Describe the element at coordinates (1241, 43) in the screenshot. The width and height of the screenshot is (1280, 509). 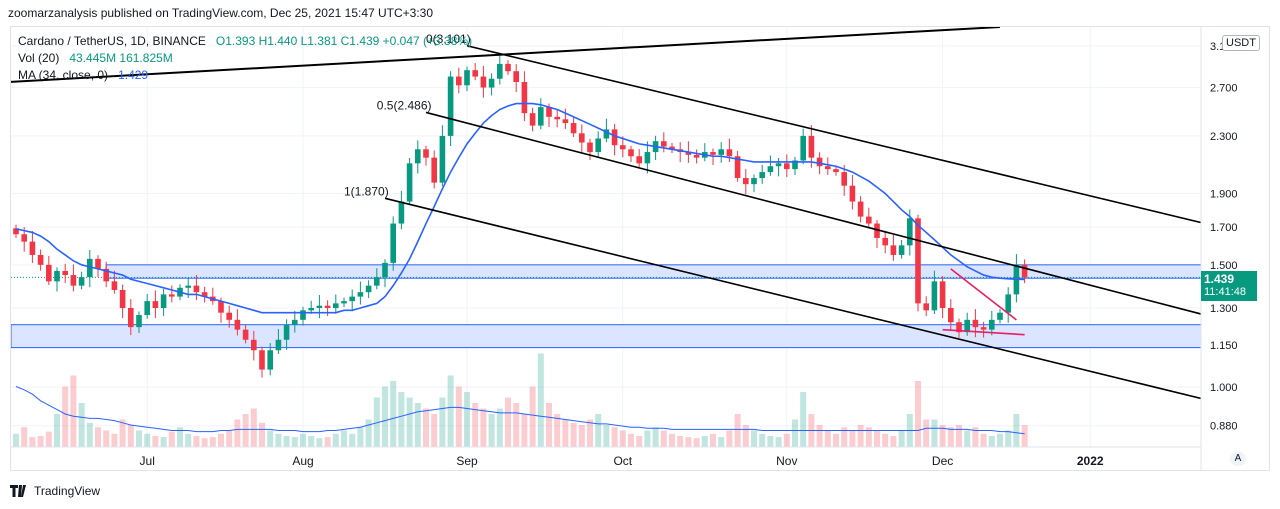
I see `currency-button: USDT` at that location.